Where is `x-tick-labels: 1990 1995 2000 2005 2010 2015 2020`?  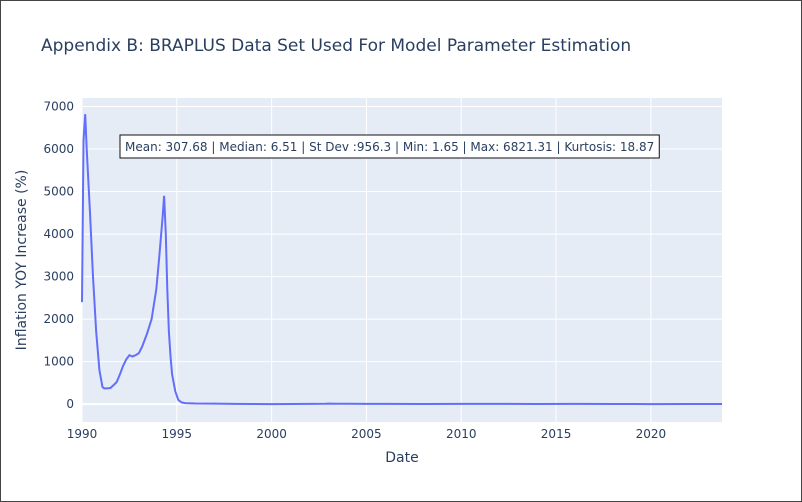 x-tick-labels: 1990 1995 2000 2005 2010 2015 2020 is located at coordinates (366, 434).